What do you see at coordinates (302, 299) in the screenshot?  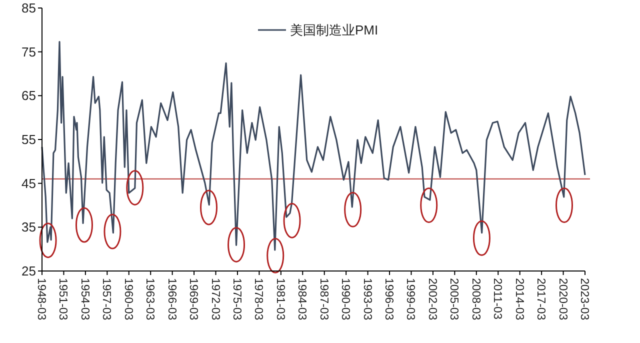 I see `x-tick-label: 1984-03` at bounding box center [302, 299].